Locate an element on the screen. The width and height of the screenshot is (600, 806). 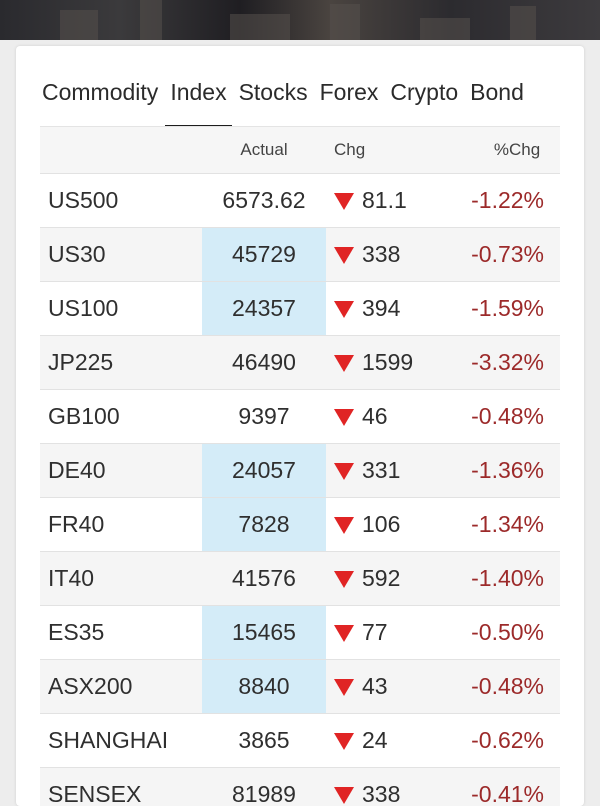
pct-change-value: -0.73% is located at coordinates (507, 254).